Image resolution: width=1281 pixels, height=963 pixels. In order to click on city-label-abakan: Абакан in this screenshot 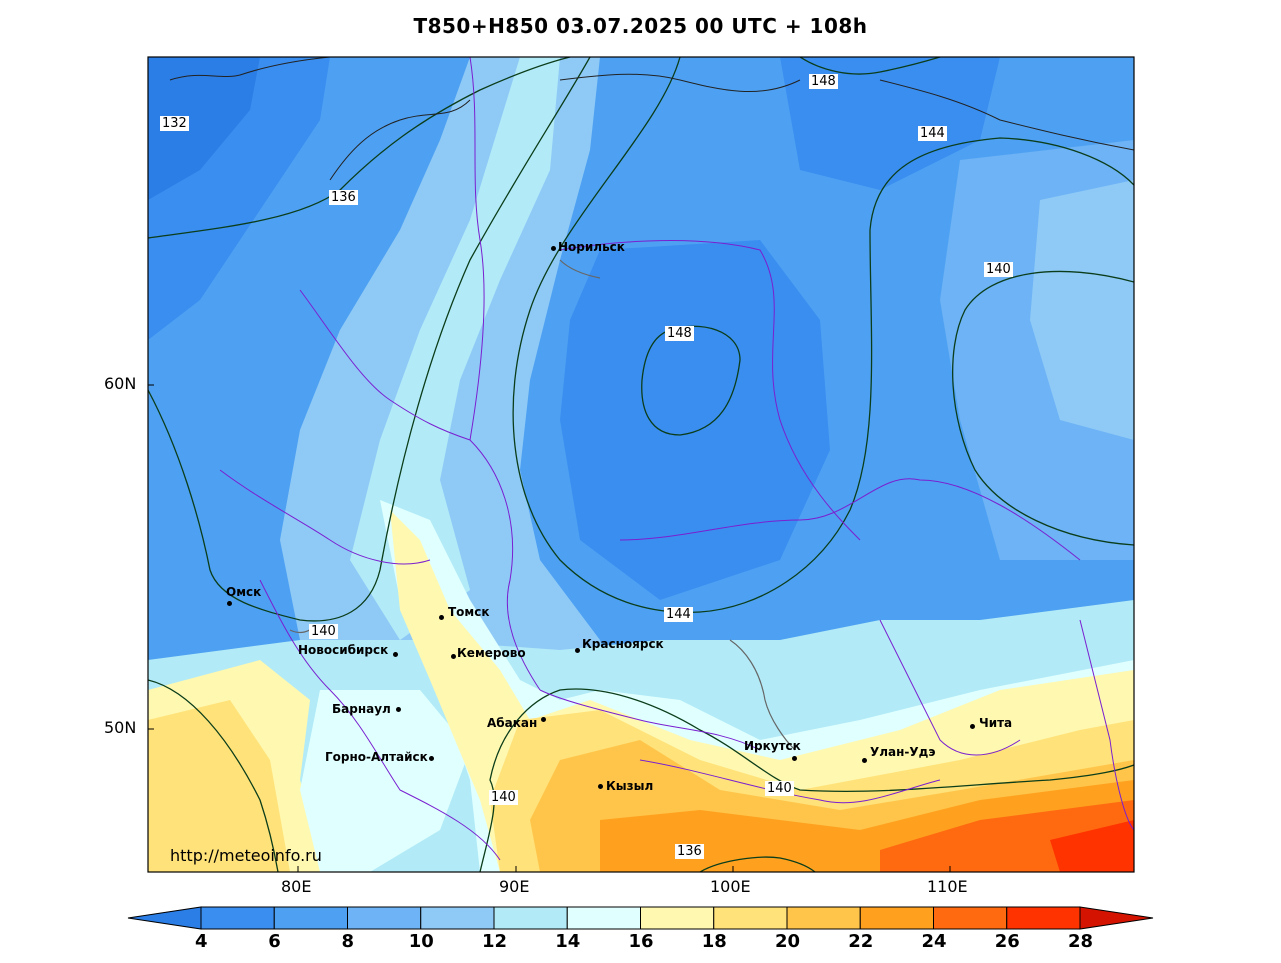, I will do `click(512, 723)`.